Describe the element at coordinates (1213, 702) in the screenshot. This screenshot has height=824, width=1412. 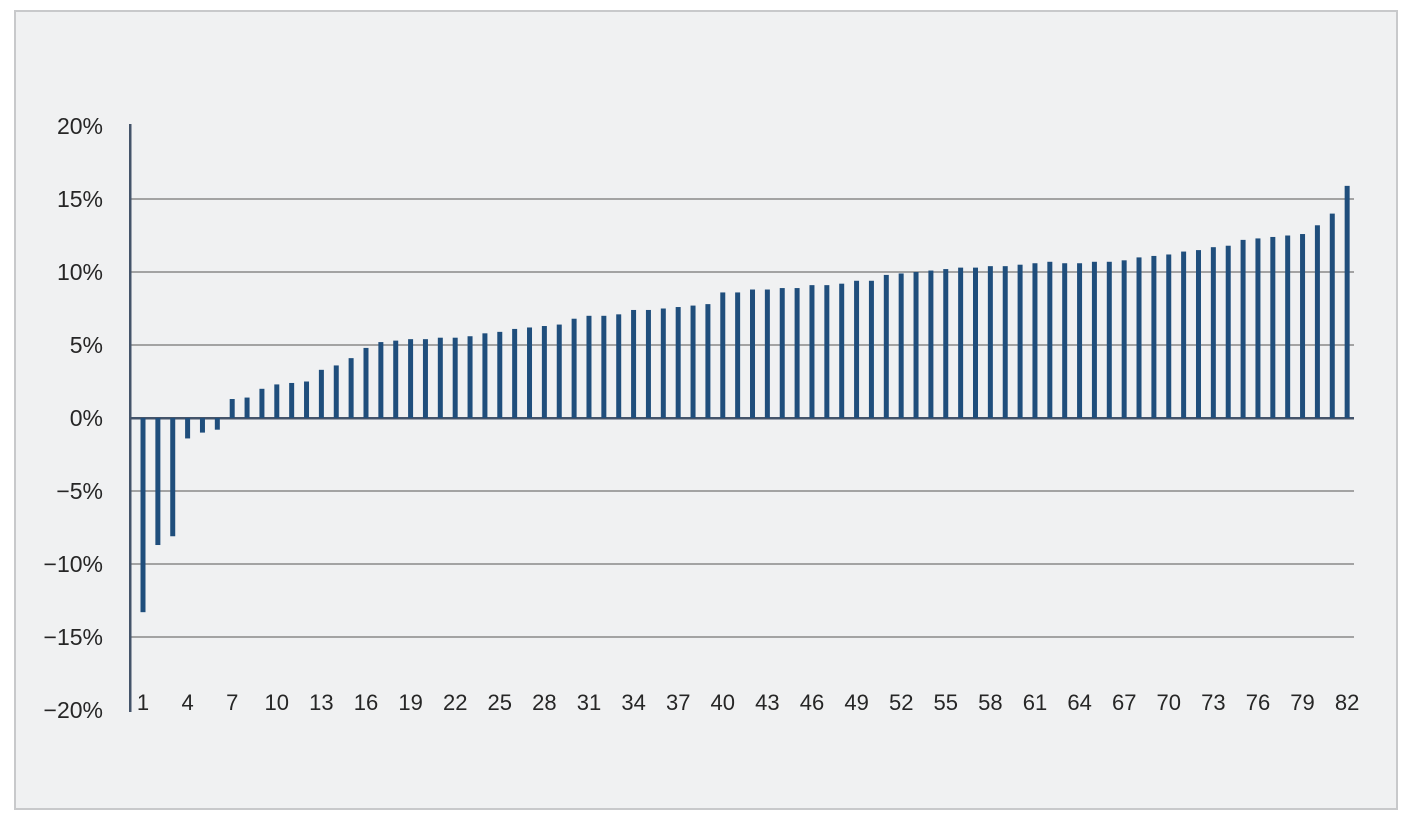
I see `x-tick-label: 73` at that location.